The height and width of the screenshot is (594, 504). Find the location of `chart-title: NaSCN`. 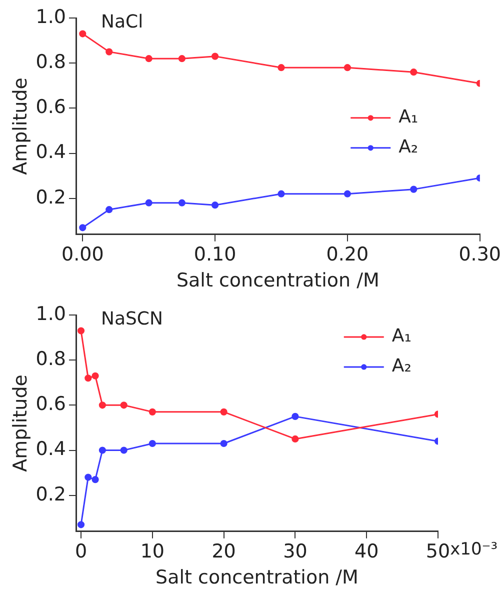

chart-title: NaSCN is located at coordinates (132, 319).